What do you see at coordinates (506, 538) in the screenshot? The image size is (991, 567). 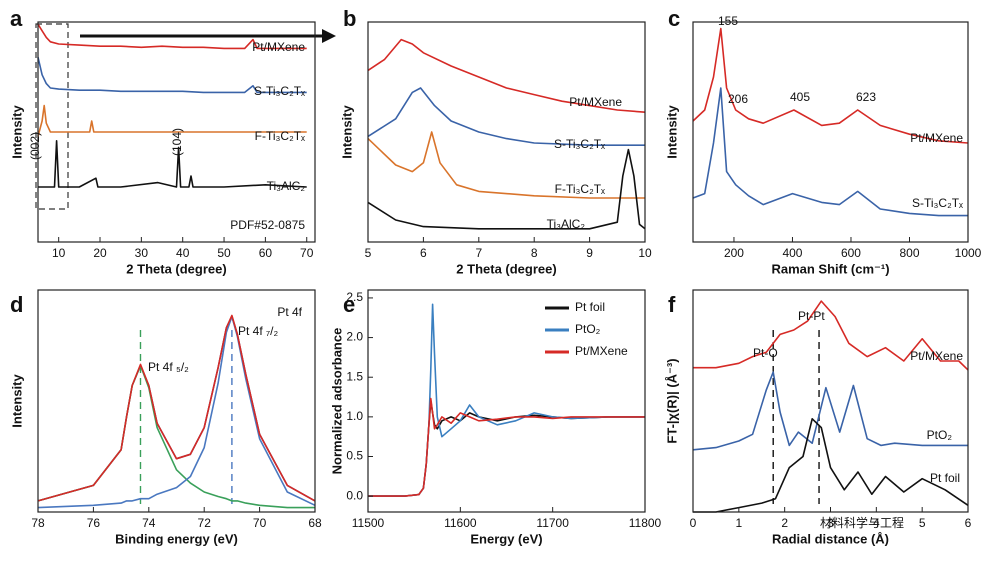 I see `x-axis-label: Energy (eV)` at bounding box center [506, 538].